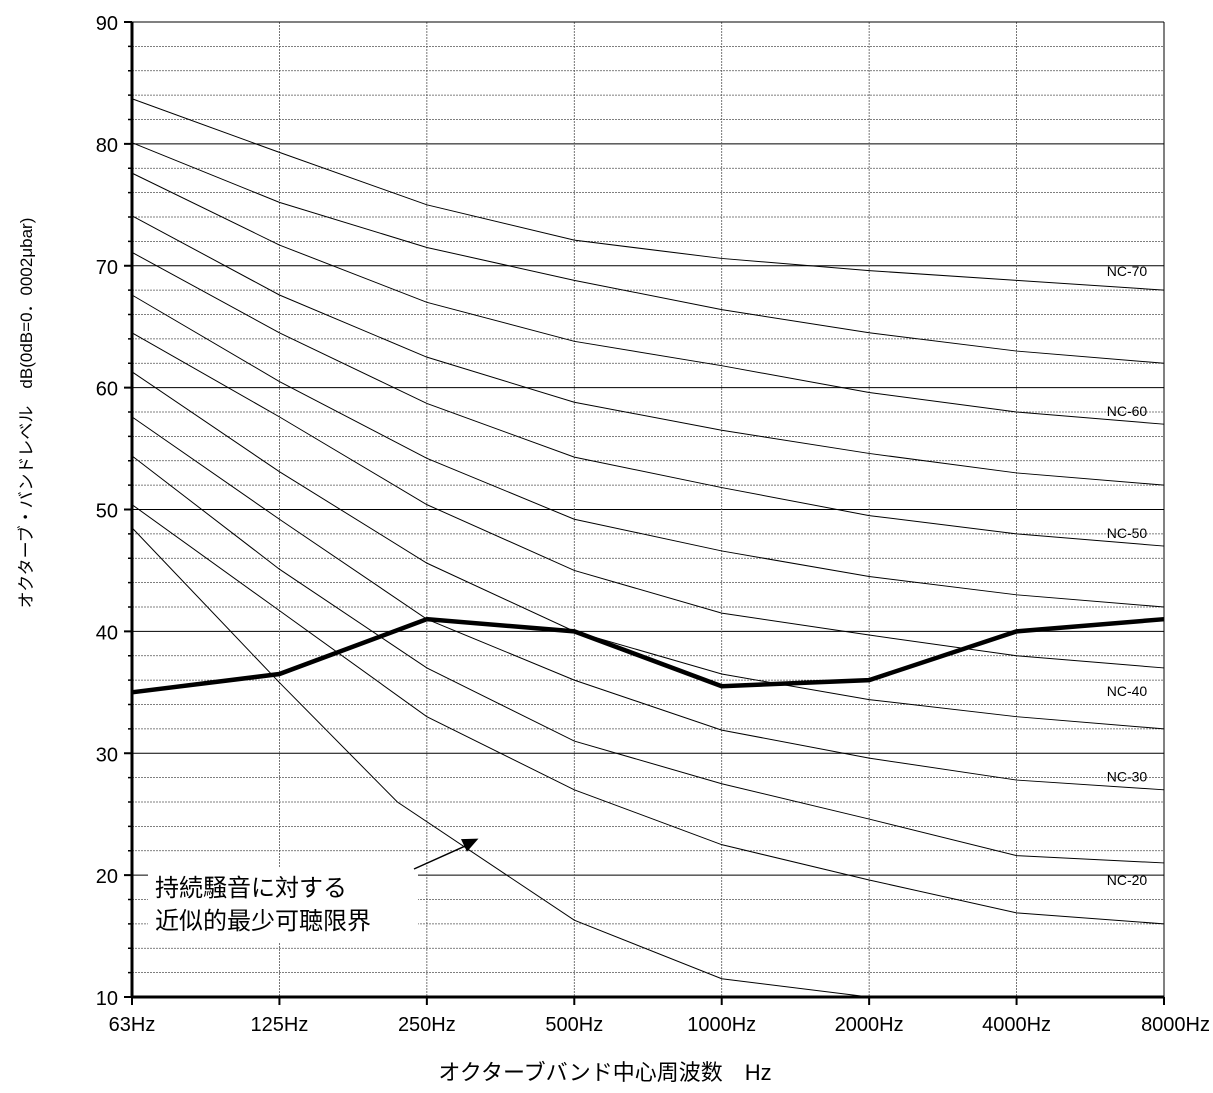 The width and height of the screenshot is (1213, 1093). I want to click on y-tick-label: 90, so click(107, 24).